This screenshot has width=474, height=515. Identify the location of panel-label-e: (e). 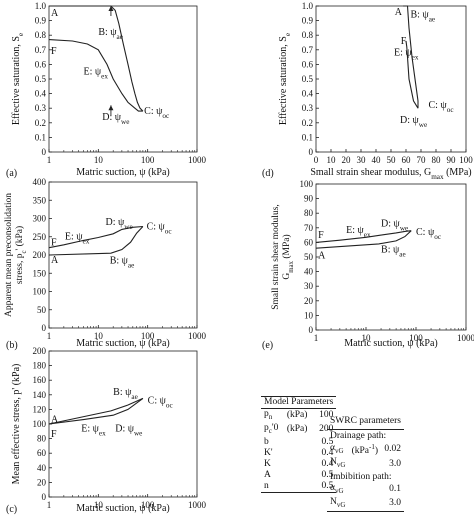
(267, 345).